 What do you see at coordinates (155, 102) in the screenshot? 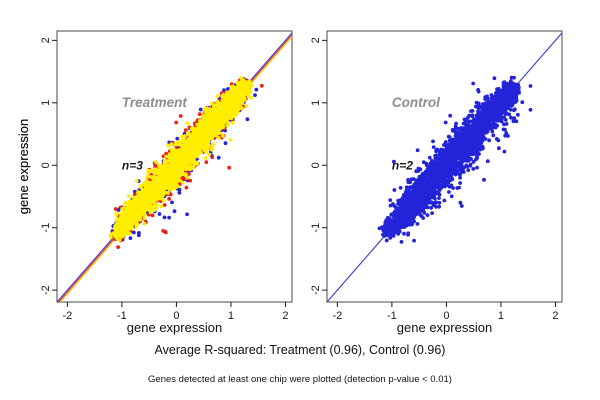
I see `panel-title-treatment: Treatment` at bounding box center [155, 102].